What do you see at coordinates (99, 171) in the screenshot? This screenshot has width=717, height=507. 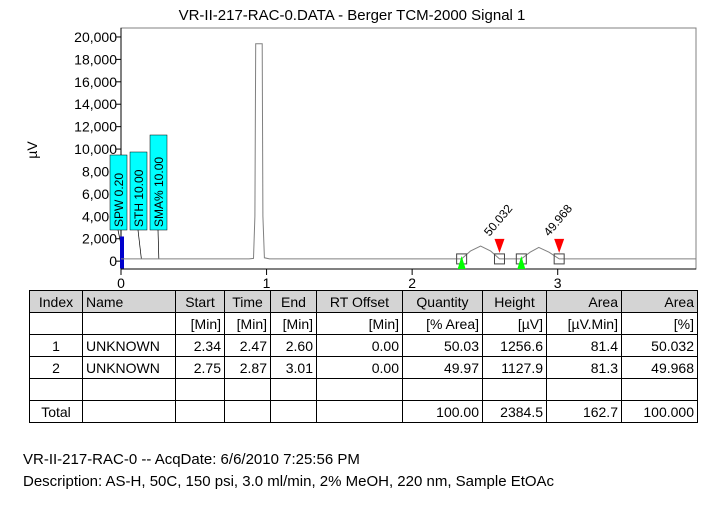 I see `y-tick-label: 8,000` at bounding box center [99, 171].